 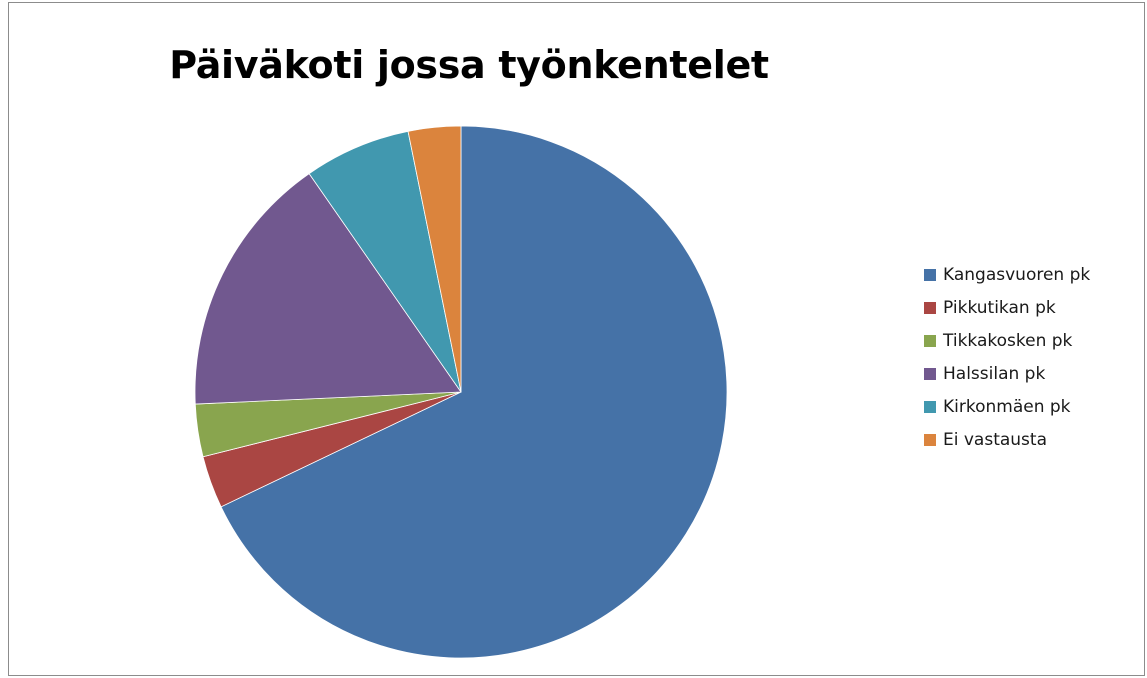 I want to click on legend-item: Ei vastausta, so click(x=1007, y=439).